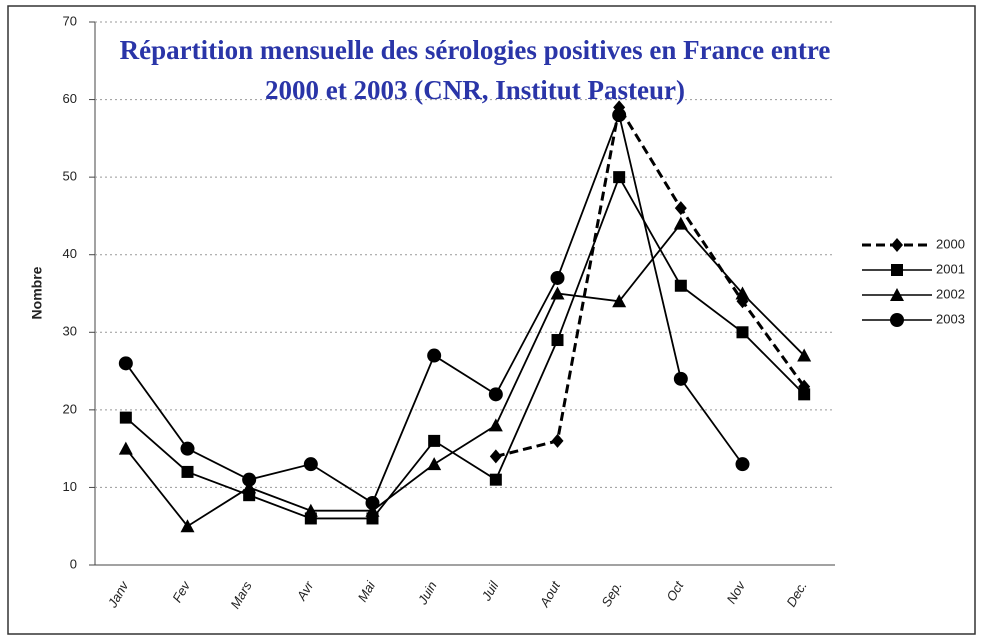 This screenshot has height=639, width=983. I want to click on x-tick-label: Mai, so click(367, 591).